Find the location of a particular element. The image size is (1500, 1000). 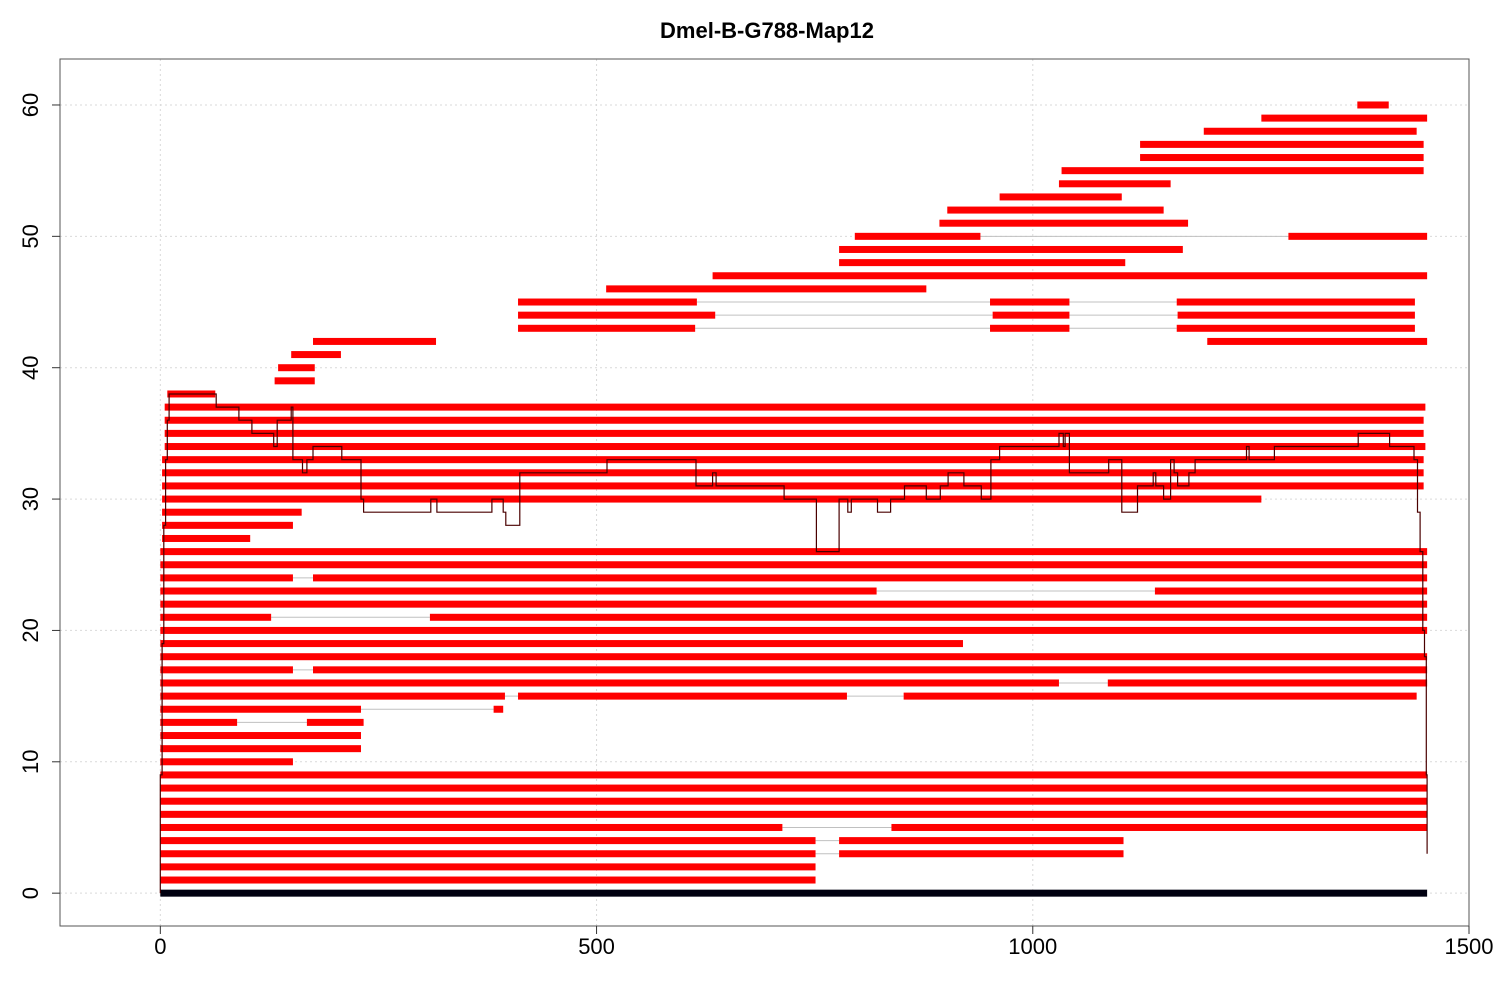

y-tick-label: 30 is located at coordinates (30, 499).